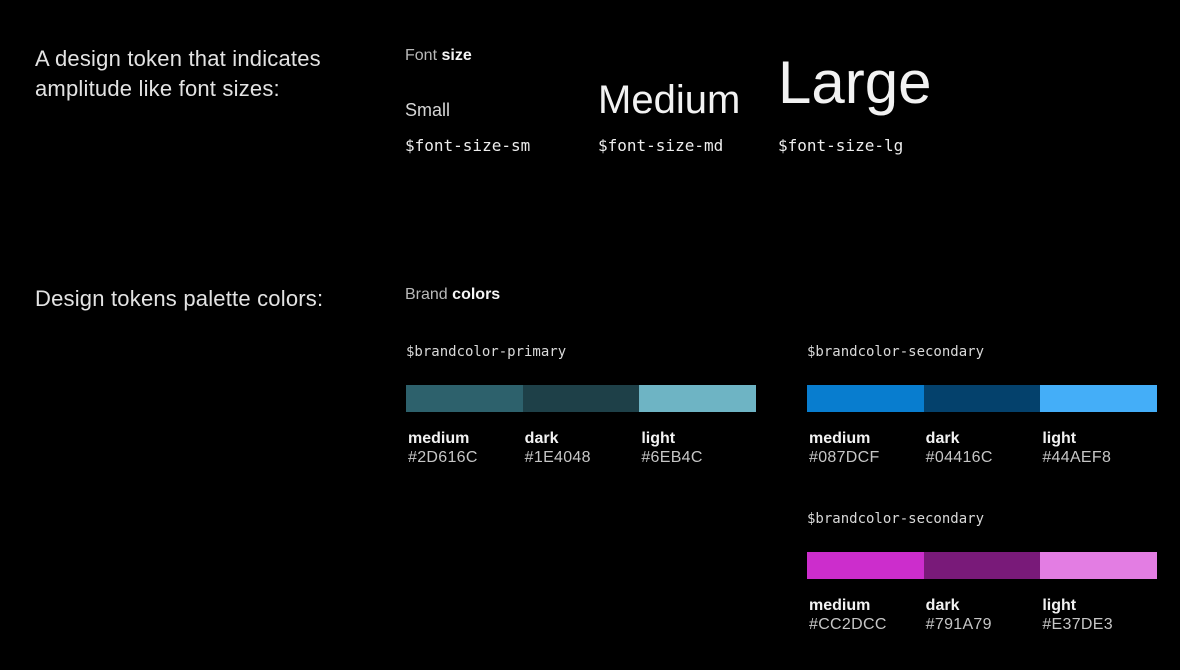  What do you see at coordinates (865, 615) in the screenshot?
I see `swatch-label-cell: medium #CC2DCC` at bounding box center [865, 615].